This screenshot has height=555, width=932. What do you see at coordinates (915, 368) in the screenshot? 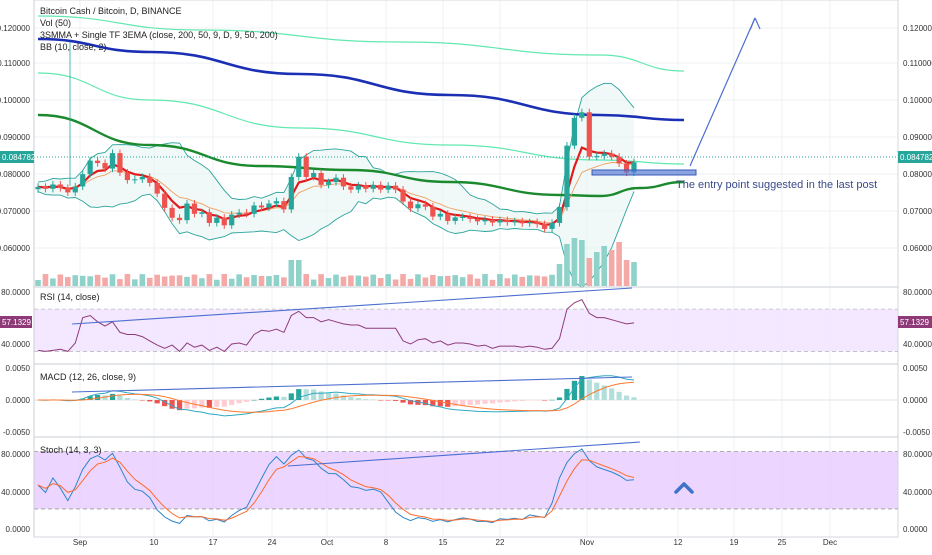
I see `macd-right-tick-pos: 0.0050` at bounding box center [915, 368].